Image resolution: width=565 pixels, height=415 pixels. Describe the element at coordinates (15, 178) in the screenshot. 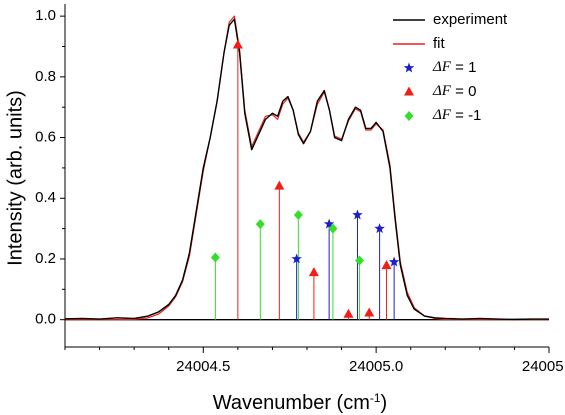

I see `y-axis-label: Intensity (arb. units)` at that location.